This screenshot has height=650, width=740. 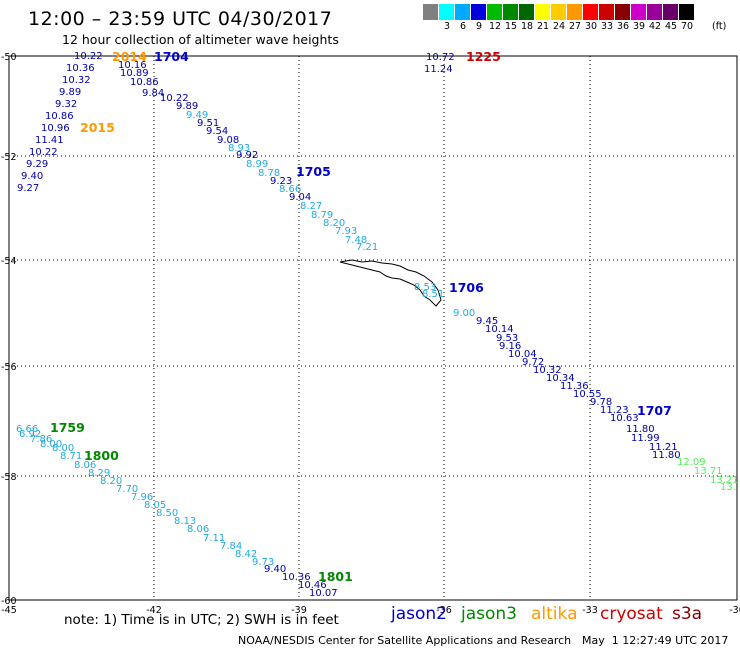 What do you see at coordinates (631, 614) in the screenshot?
I see `legend-cryosat: cryosat` at bounding box center [631, 614].